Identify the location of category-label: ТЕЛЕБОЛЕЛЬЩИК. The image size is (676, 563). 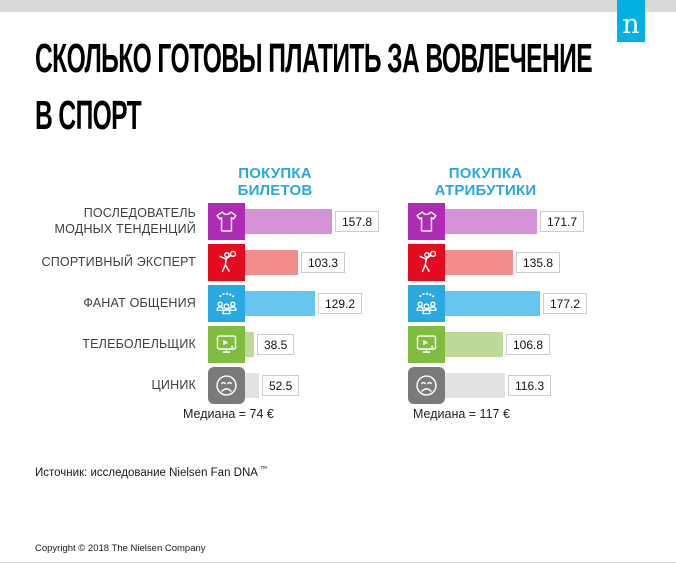
(139, 343).